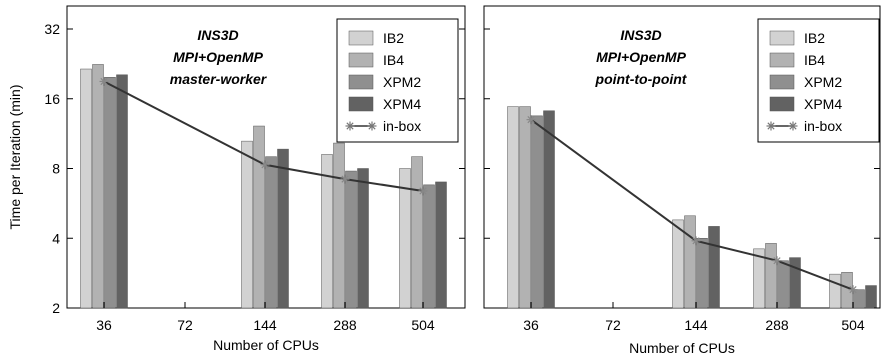 The image size is (893, 357). Describe the element at coordinates (15, 157) in the screenshot. I see `y-axis-title: Time per Iteration (min)` at that location.